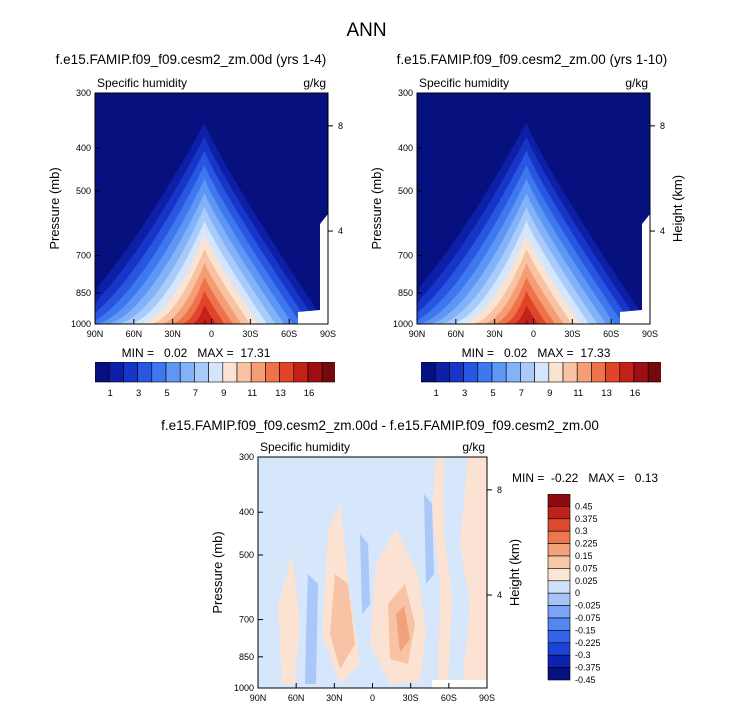 This screenshot has height=712, width=733. Describe the element at coordinates (585, 680) in the screenshot. I see `colorbar-label: -0.45` at that location.